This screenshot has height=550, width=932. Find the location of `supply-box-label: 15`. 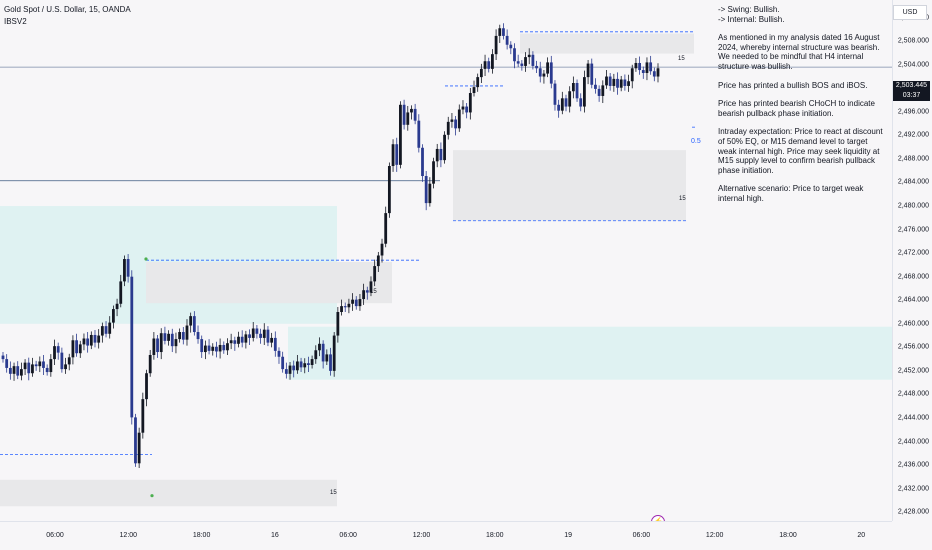

supply-box-label: 15 is located at coordinates (681, 59).